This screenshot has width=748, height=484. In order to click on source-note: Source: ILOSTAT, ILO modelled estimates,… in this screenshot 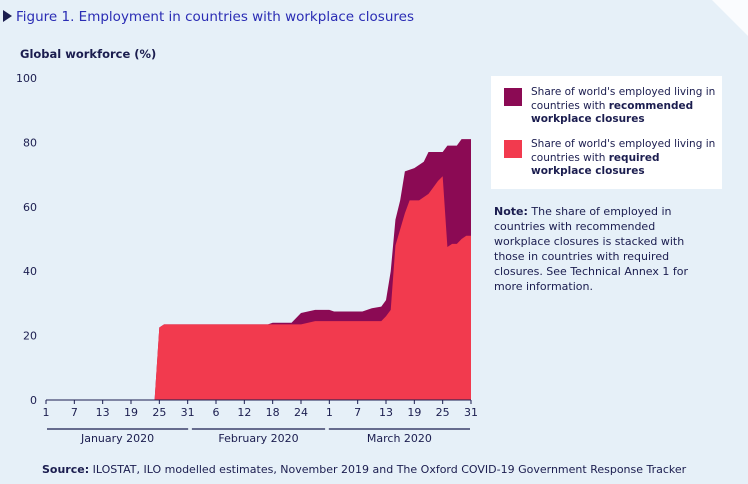, I will do `click(364, 469)`.